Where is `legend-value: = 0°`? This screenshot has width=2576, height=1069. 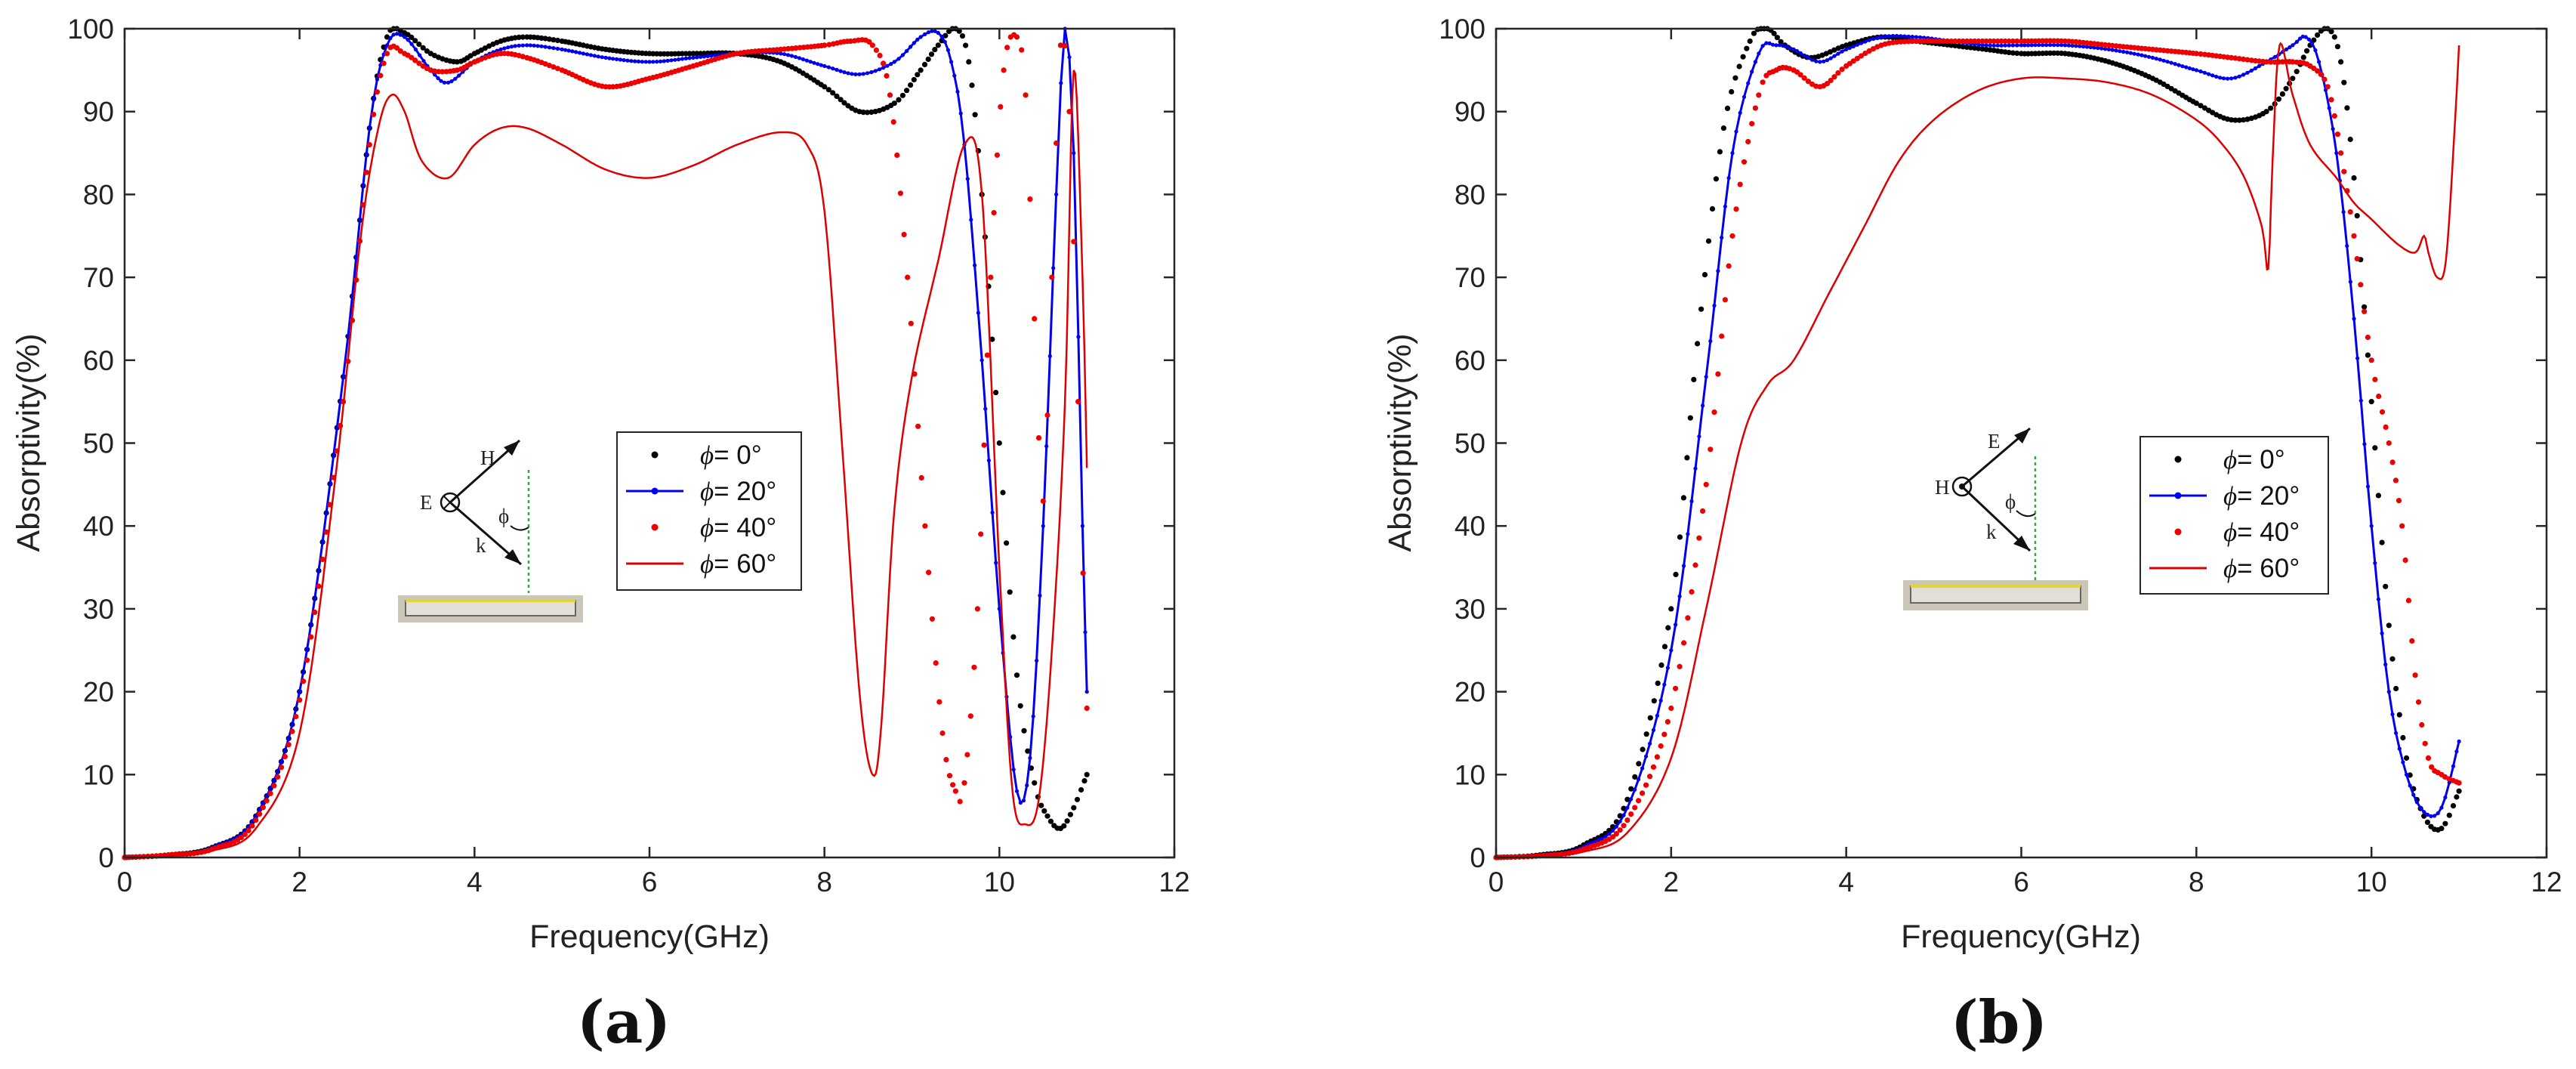 legend-value: = 0° is located at coordinates (738, 455).